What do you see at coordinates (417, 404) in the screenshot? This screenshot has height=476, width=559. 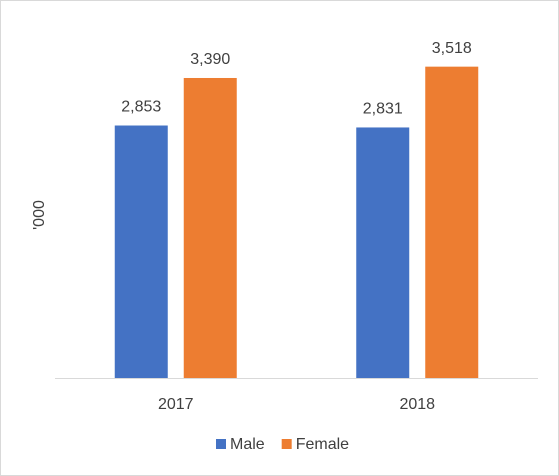 I see `x-tick-label: 2018` at bounding box center [417, 404].